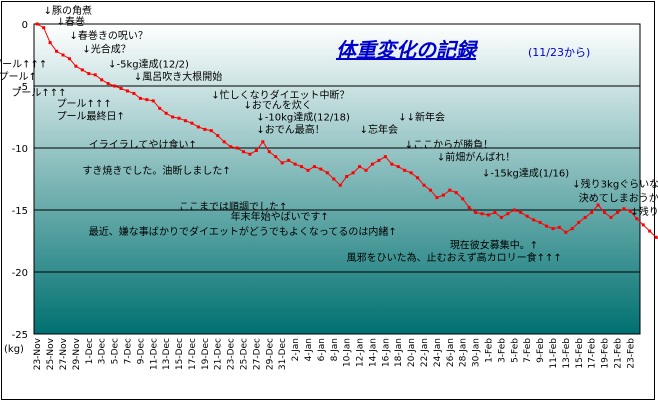 This screenshot has width=658, height=403. What do you see at coordinates (68, 11) in the screenshot?
I see `annotation: ↓豚の角煮` at bounding box center [68, 11].